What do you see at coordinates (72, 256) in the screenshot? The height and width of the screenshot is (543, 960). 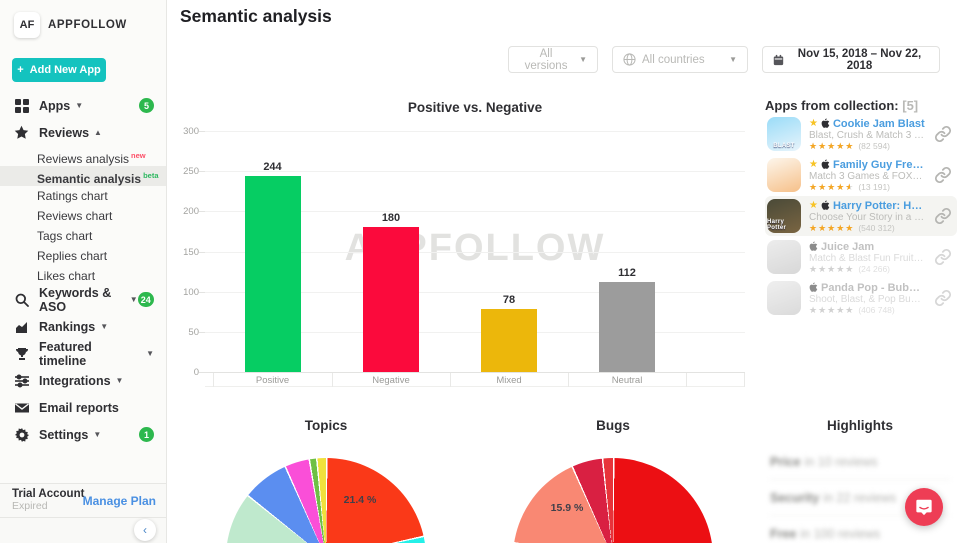 I see `sidebar-subitem-label: Replies chart` at bounding box center [72, 256].